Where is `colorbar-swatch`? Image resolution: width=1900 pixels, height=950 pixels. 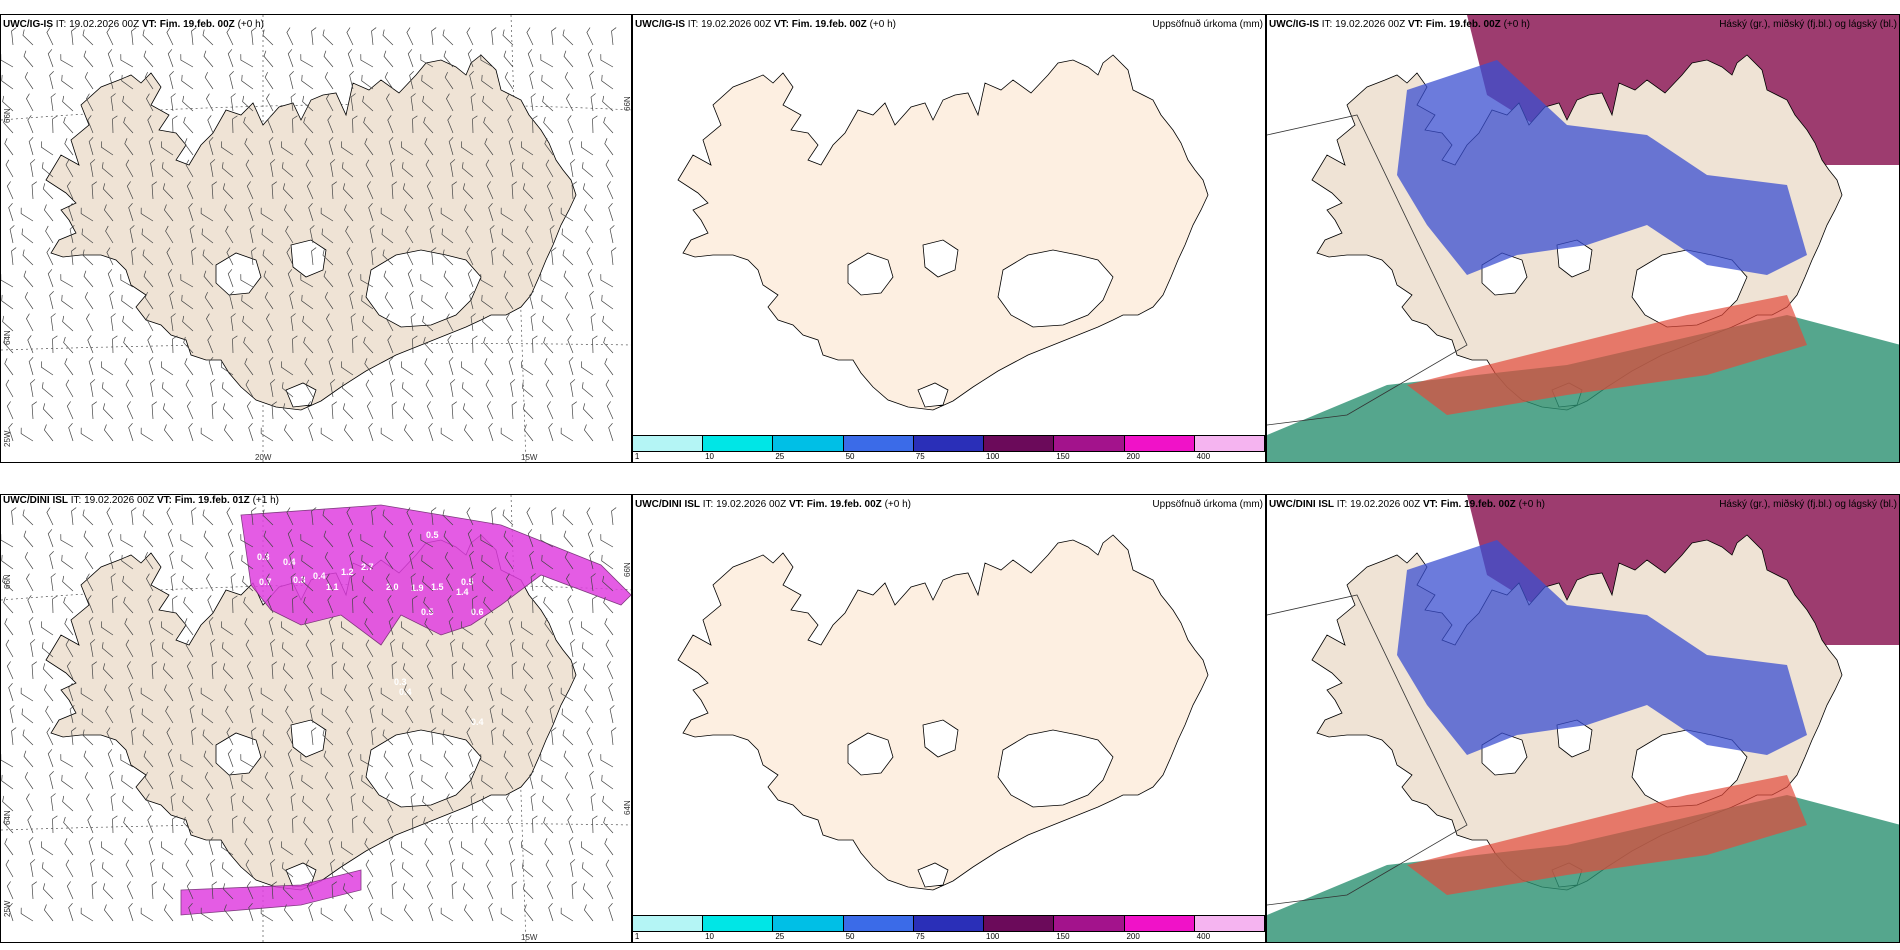 colorbar-swatch is located at coordinates (1089, 443).